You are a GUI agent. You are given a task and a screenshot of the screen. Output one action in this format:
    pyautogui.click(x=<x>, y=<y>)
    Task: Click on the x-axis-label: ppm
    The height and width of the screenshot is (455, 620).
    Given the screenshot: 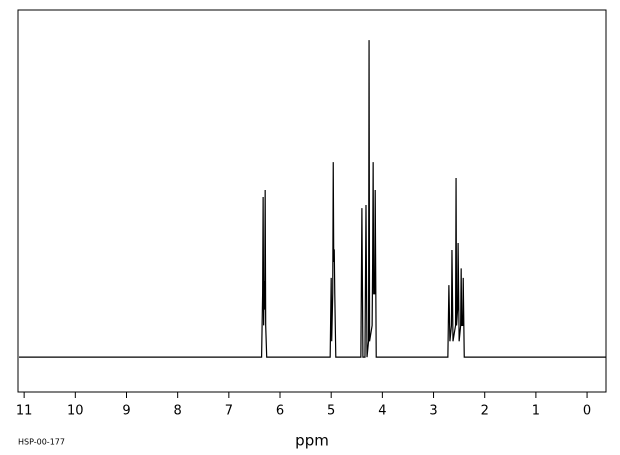 What is the action you would take?
    pyautogui.click(x=312, y=441)
    